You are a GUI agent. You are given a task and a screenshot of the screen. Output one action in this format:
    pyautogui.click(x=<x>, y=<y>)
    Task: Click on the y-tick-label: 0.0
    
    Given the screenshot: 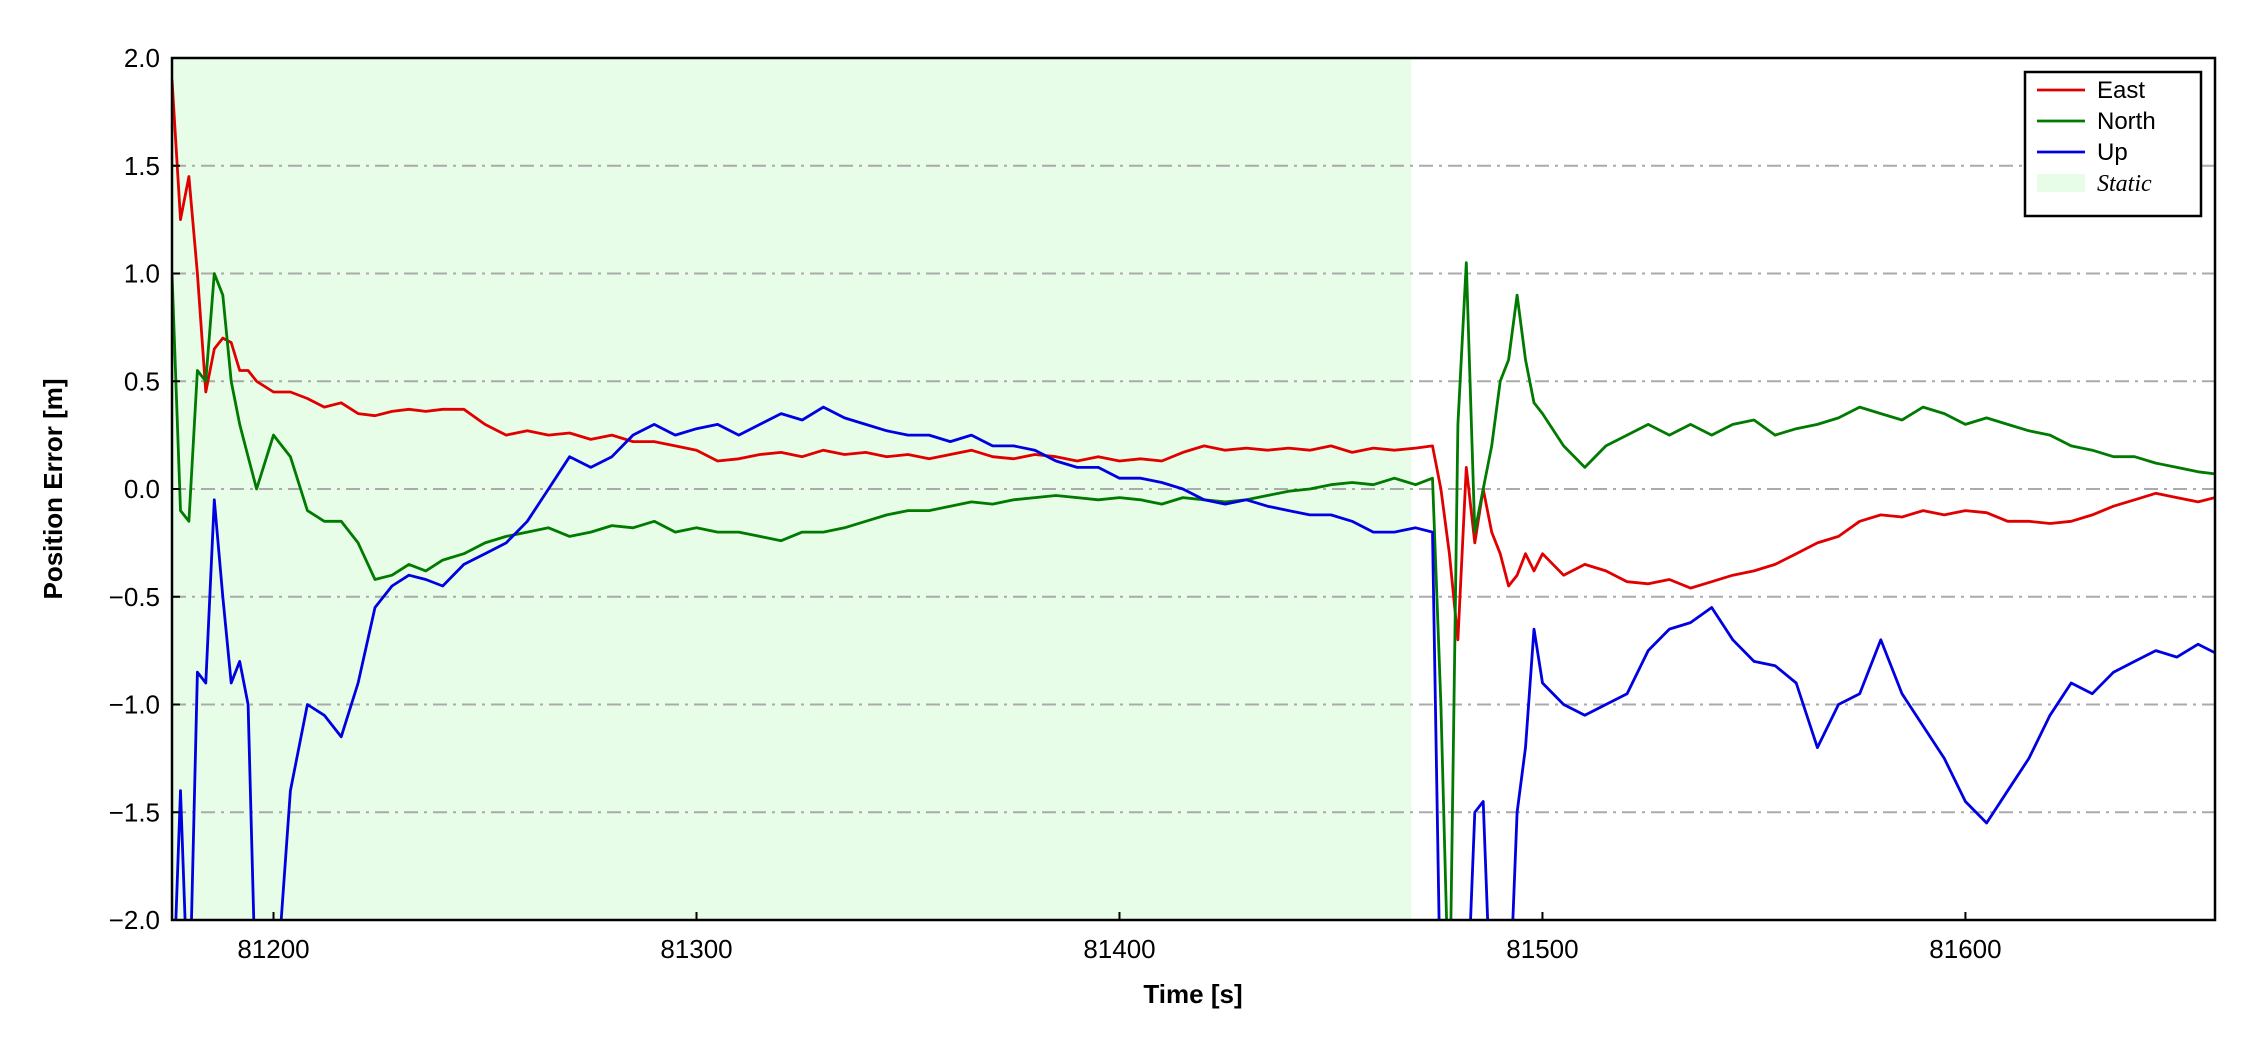 What is the action you would take?
    pyautogui.click(x=142, y=489)
    